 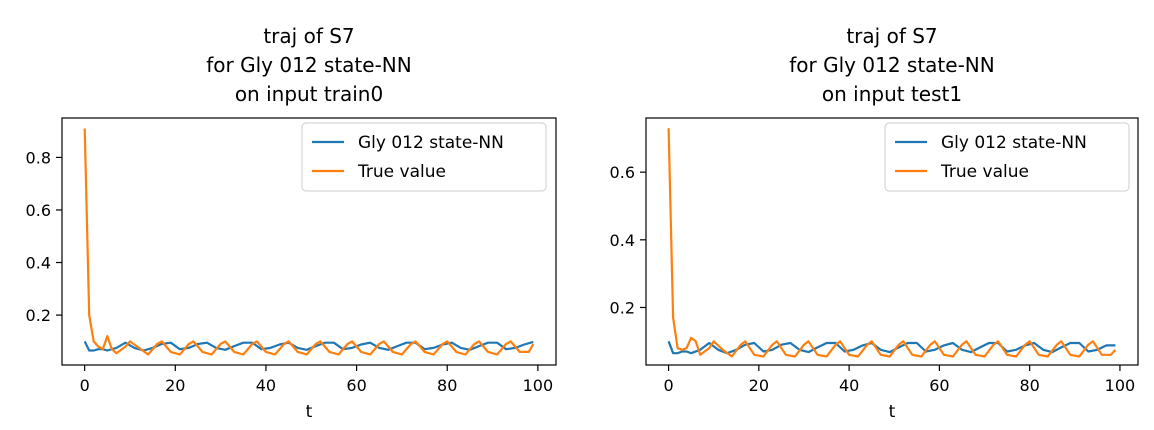 I want to click on chart-title-line: on input test1, so click(x=892, y=94).